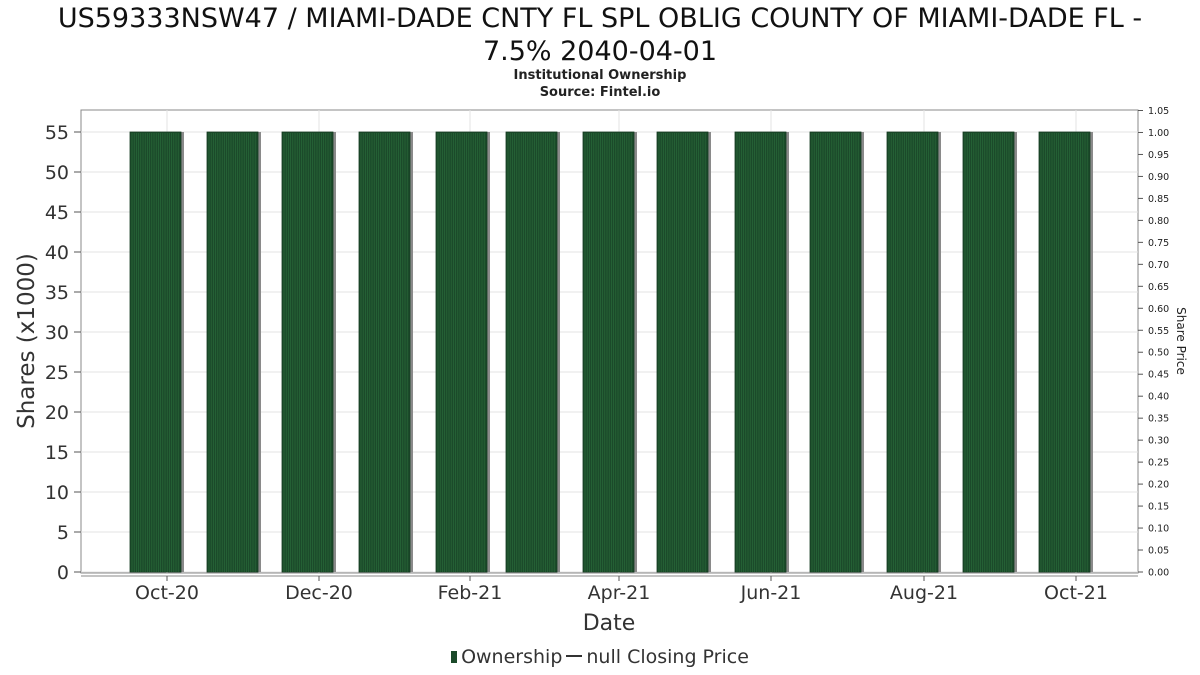 The image size is (1200, 675). I want to click on y2-tick-label: 0.25, so click(1158, 463).